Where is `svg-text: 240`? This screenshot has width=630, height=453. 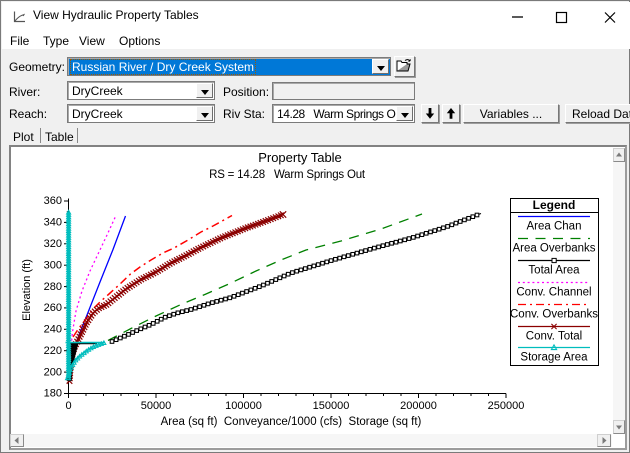 svg-text: 240 is located at coordinates (53, 330).